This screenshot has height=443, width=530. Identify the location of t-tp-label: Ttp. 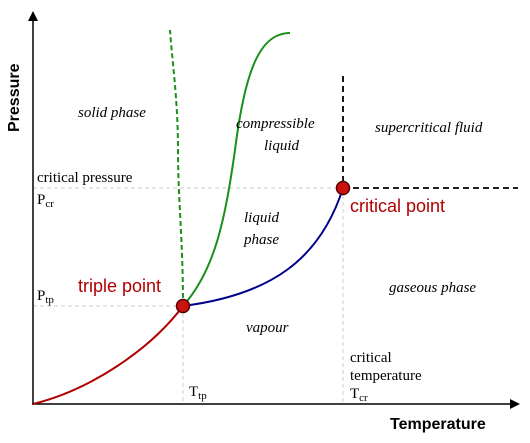
(198, 393).